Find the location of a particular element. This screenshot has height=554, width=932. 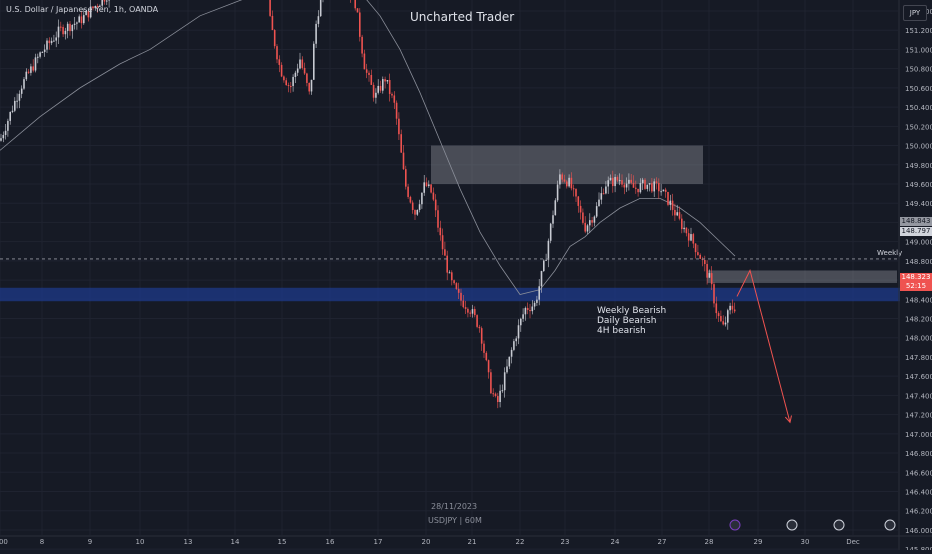

y-tick-label: 149.800 is located at coordinates (918, 166).